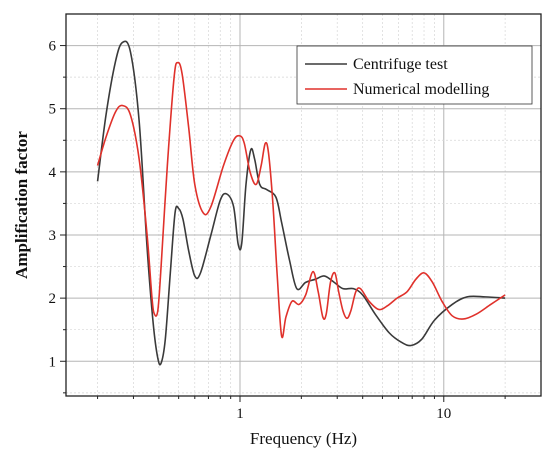  I want to click on x-tick-label: 10, so click(443, 414).